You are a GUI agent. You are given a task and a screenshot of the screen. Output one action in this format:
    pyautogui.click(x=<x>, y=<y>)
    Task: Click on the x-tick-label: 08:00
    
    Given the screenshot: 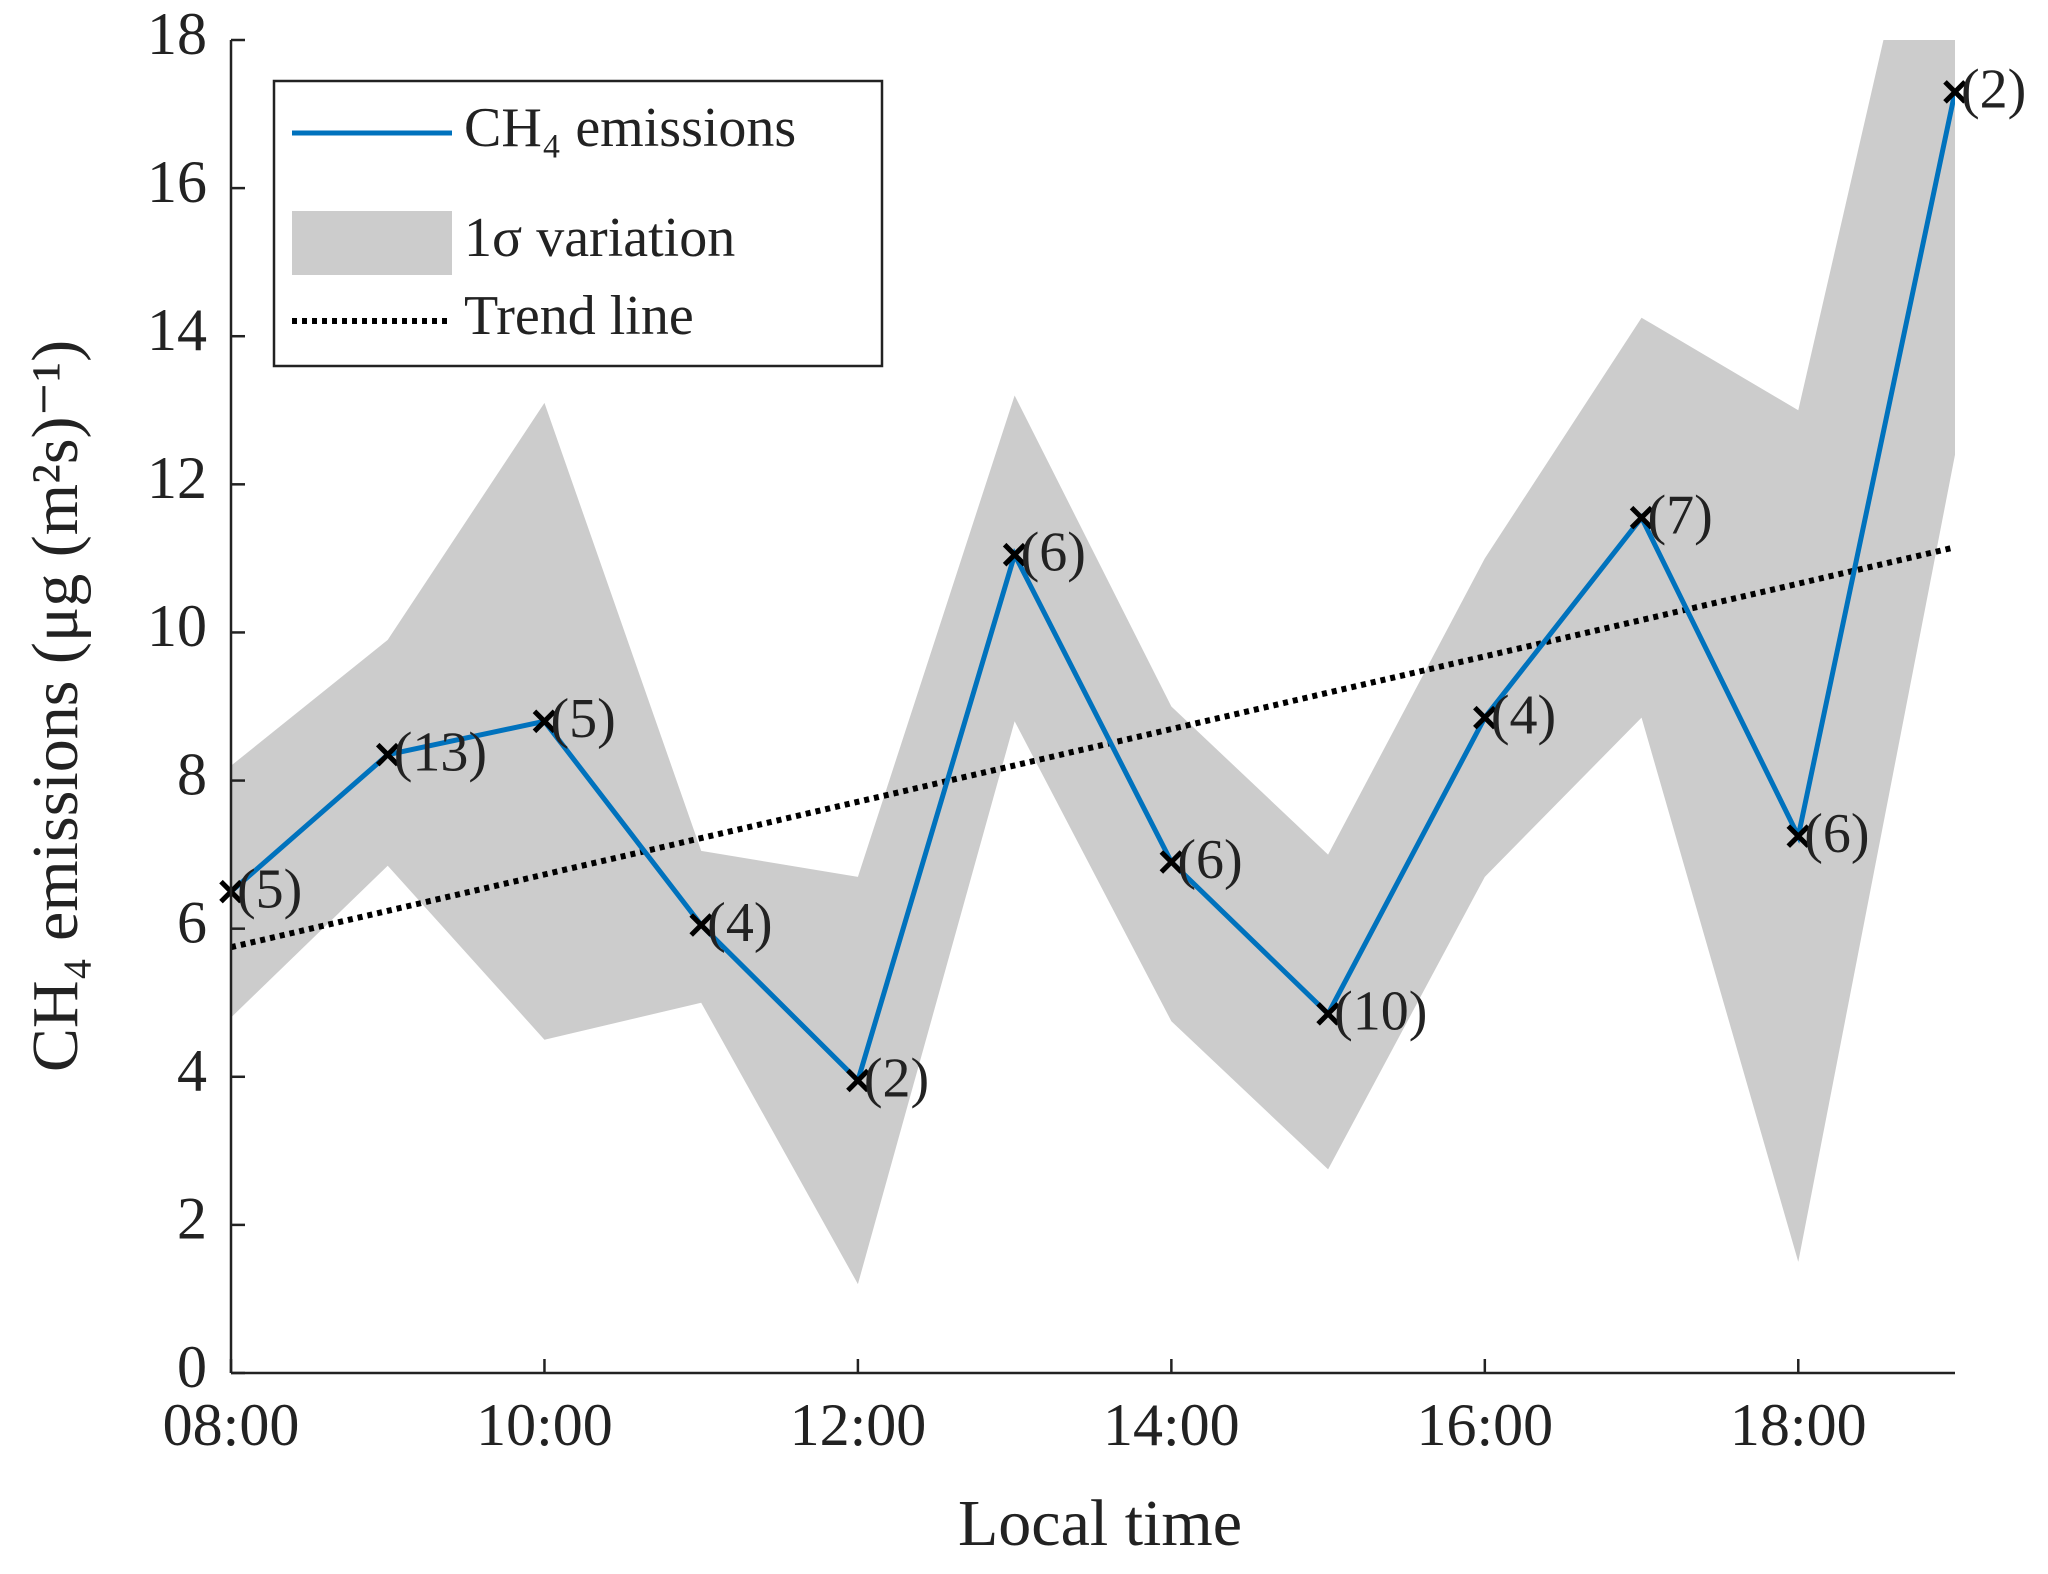 What is the action you would take?
    pyautogui.click(x=231, y=1425)
    